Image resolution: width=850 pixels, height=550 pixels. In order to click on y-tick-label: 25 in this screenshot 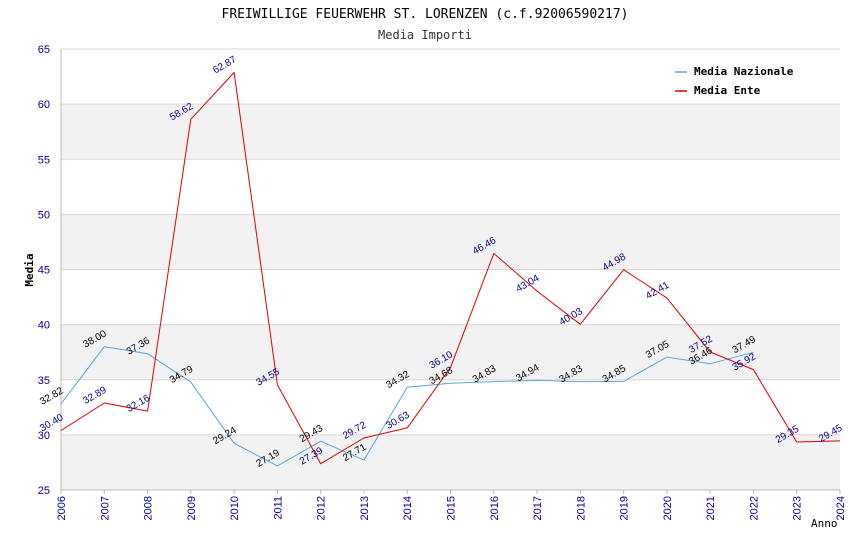, I will do `click(44, 491)`.